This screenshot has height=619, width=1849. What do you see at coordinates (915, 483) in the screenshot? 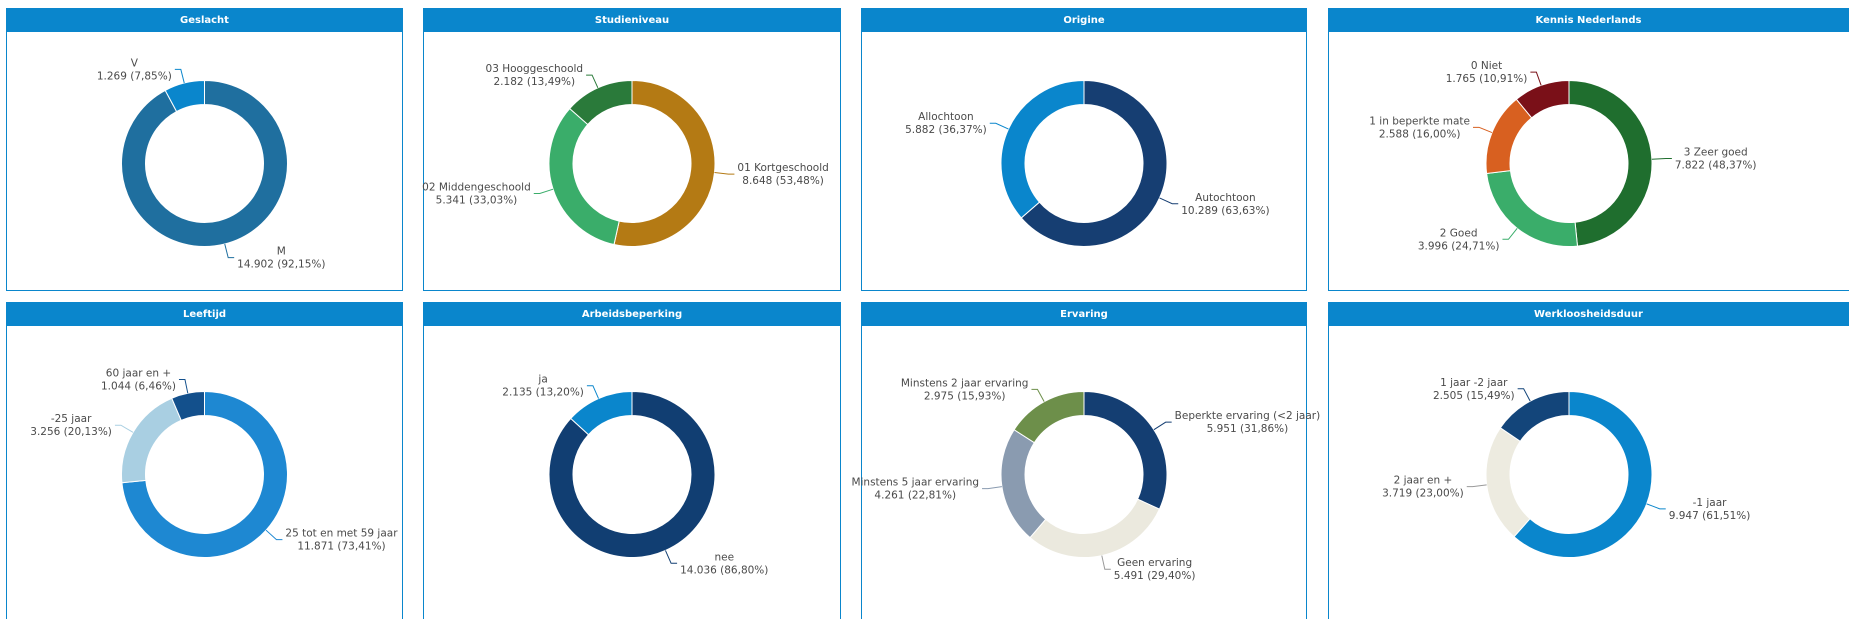
I see `slice-label: Minstens 5 jaar ervaring` at bounding box center [915, 483].